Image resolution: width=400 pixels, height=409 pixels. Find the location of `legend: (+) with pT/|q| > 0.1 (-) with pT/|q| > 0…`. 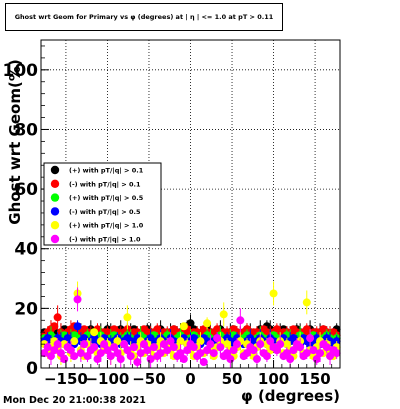

legend: (+) with pT/|q| > 0.1 (-) with pT/|q| > 0… is located at coordinates (102, 204).